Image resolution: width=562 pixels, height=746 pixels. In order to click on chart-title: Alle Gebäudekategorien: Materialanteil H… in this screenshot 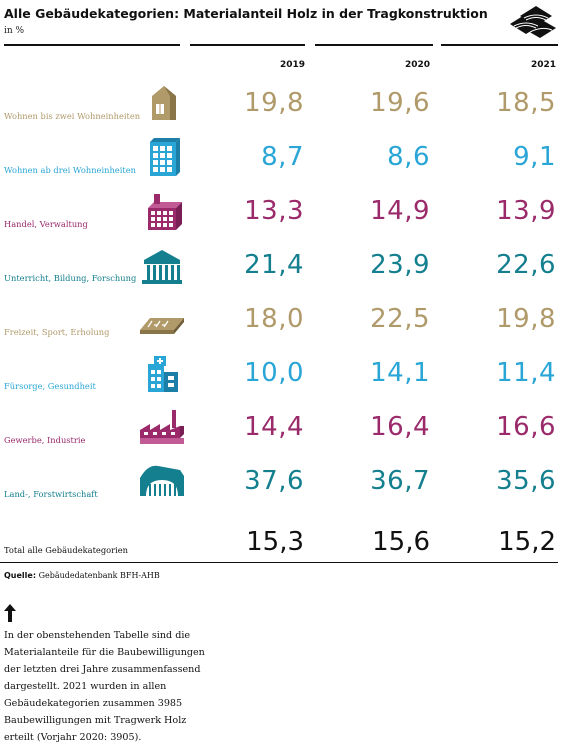, I will do `click(246, 13)`.